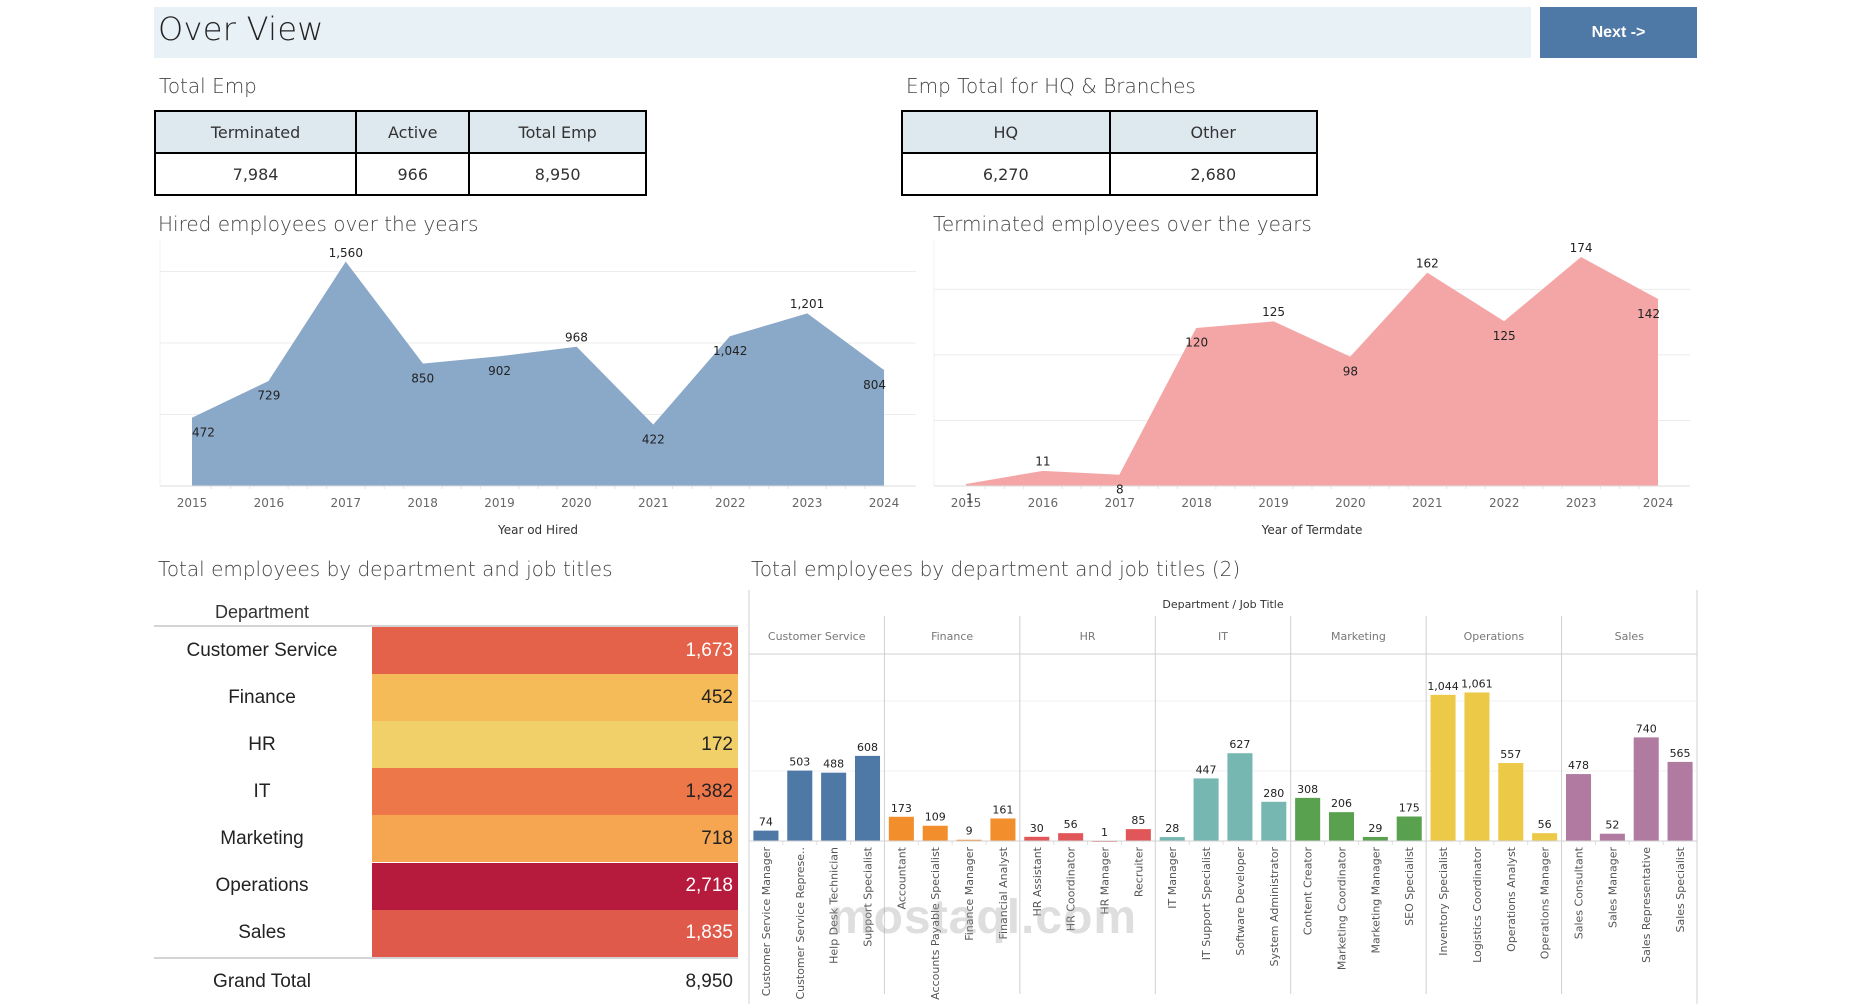 This screenshot has height=1004, width=1873. What do you see at coordinates (576, 503) in the screenshot?
I see `hired-x-tick-label: 2020` at bounding box center [576, 503].